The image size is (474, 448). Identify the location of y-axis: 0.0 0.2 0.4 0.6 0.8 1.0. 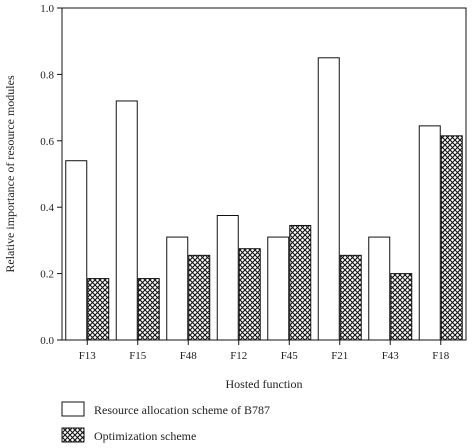
(51, 175).